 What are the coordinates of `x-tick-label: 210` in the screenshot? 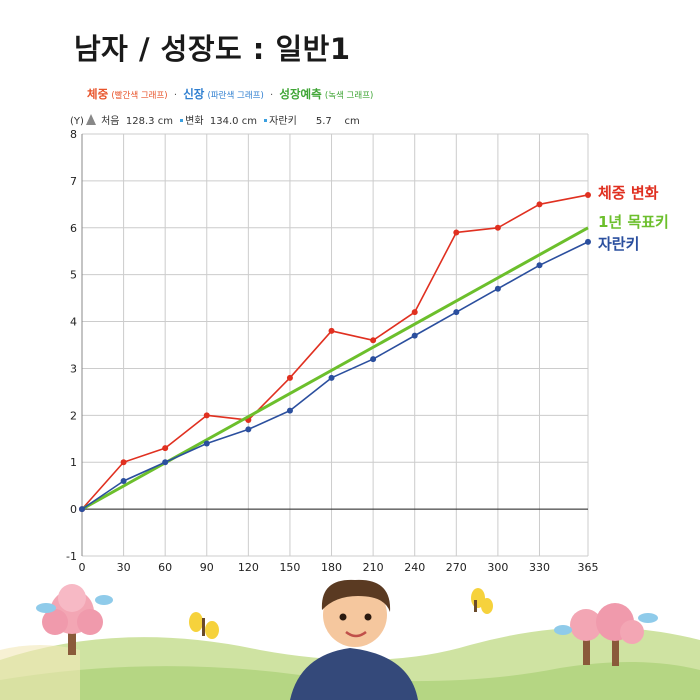 It's located at (373, 567).